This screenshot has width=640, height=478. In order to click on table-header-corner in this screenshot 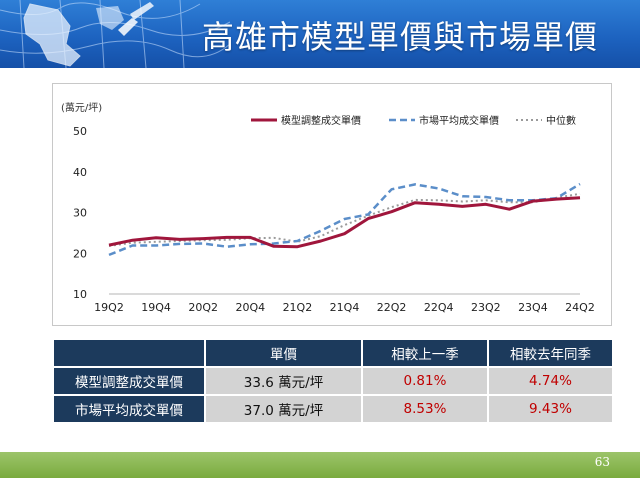, I will do `click(129, 353)`.